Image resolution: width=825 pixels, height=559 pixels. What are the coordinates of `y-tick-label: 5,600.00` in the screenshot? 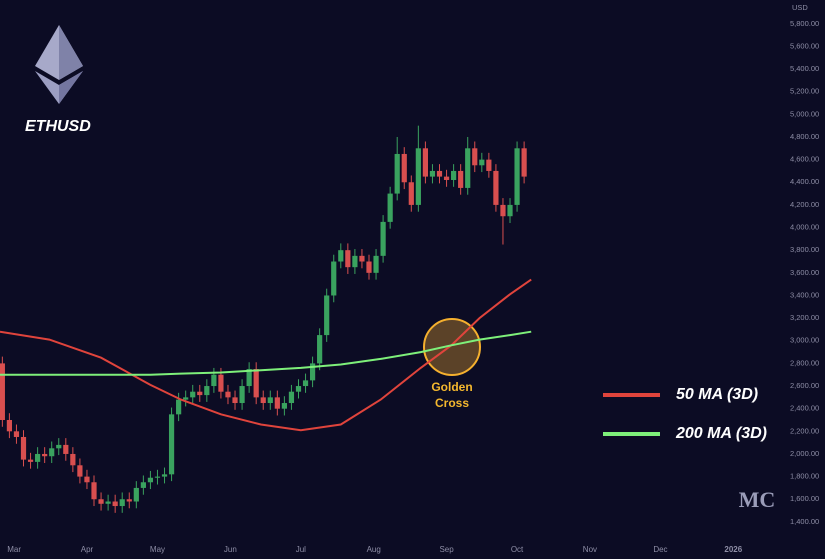 It's located at (804, 45).